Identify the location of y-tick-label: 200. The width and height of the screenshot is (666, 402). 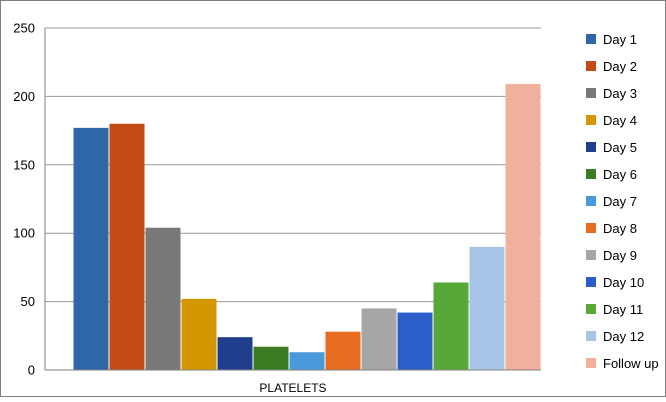
(24, 96).